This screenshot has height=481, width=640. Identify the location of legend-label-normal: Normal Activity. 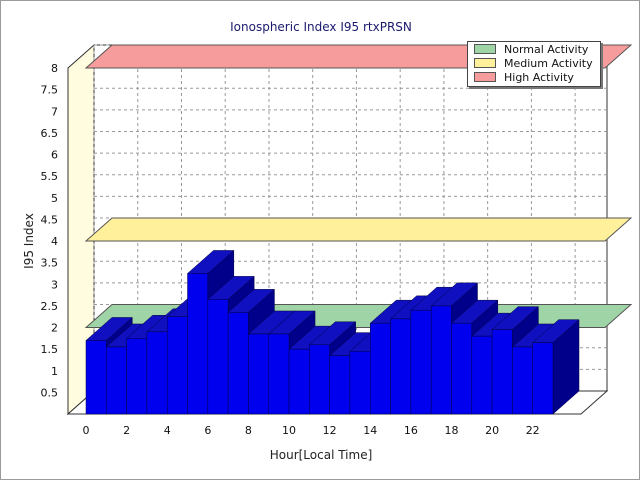
(546, 49).